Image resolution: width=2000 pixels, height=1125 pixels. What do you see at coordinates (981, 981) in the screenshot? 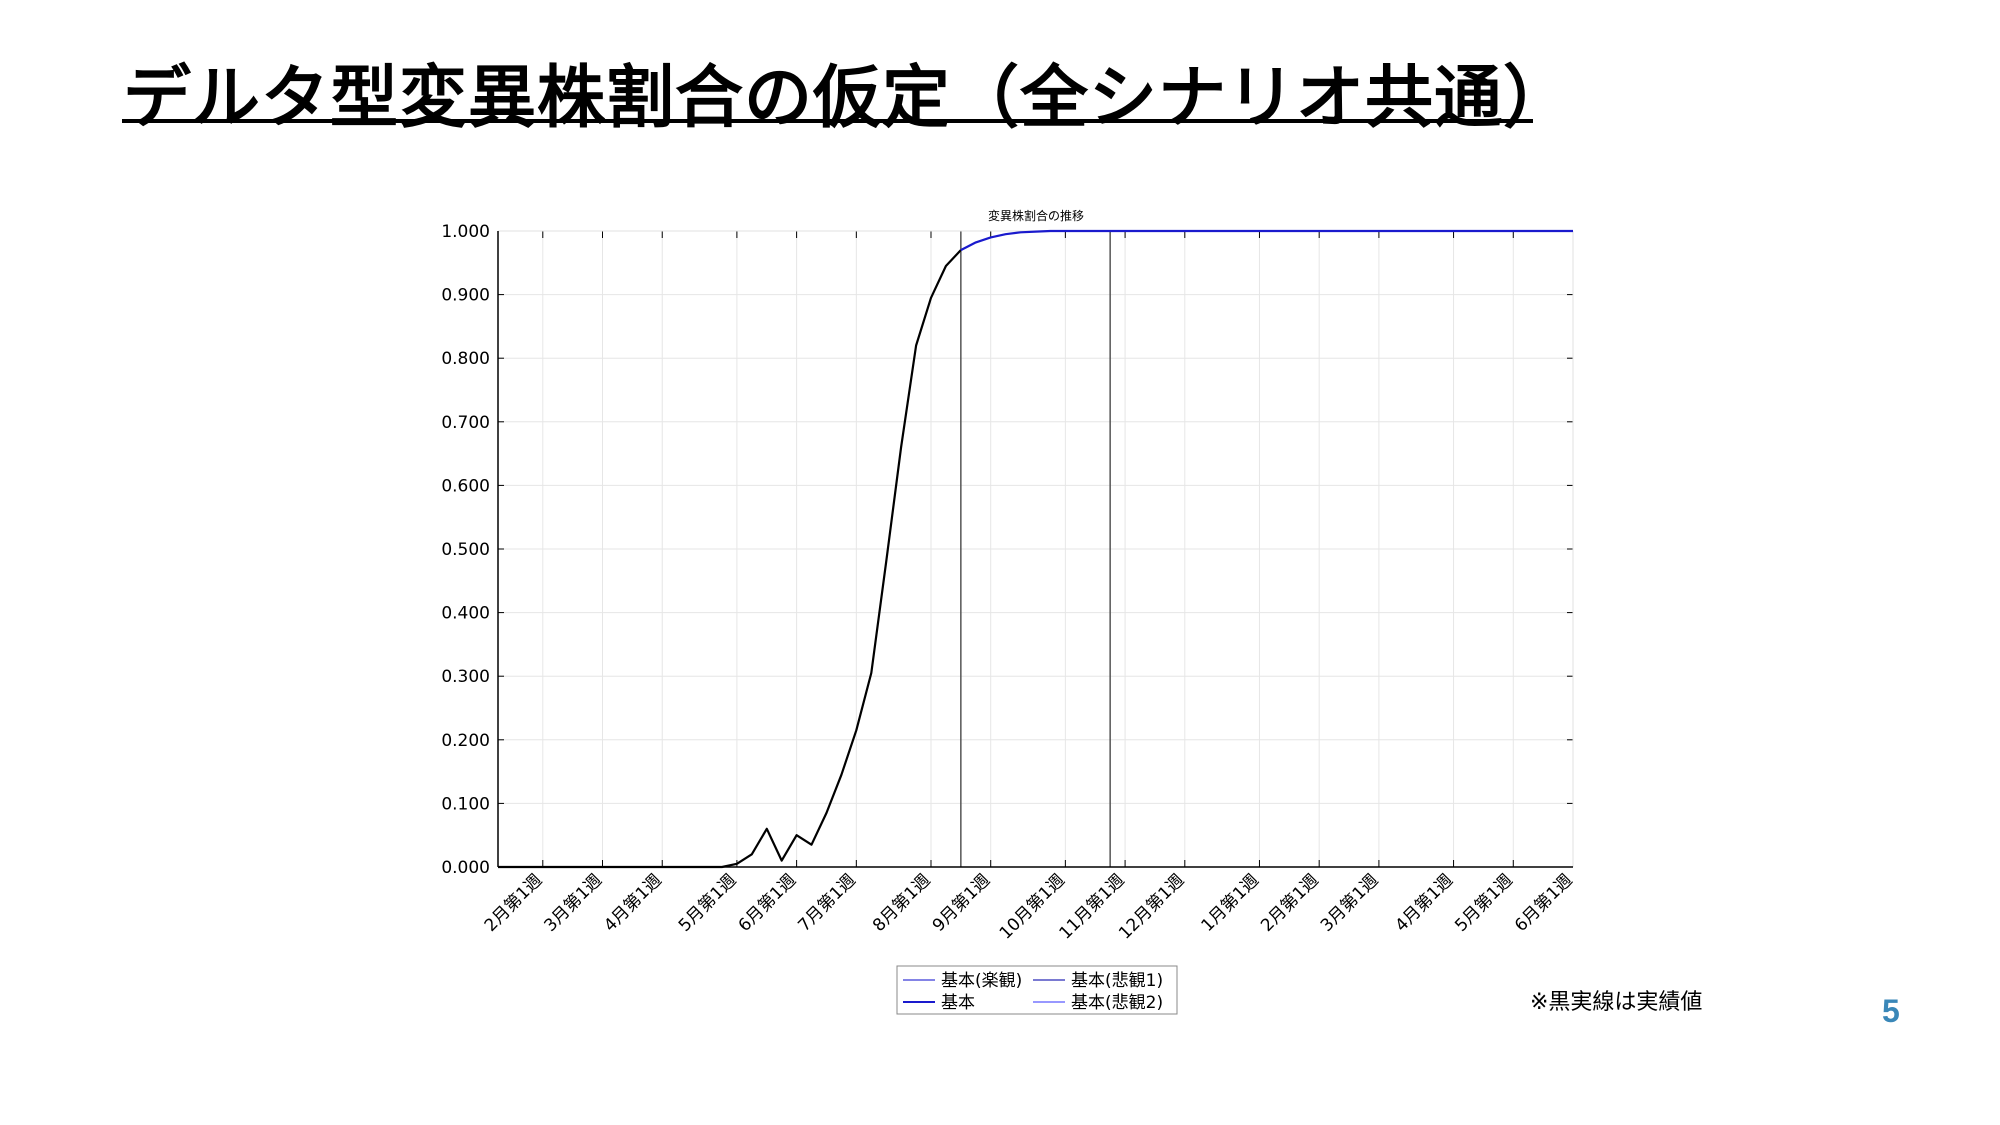
I see `legend-label: 基本(楽観)` at bounding box center [981, 981].